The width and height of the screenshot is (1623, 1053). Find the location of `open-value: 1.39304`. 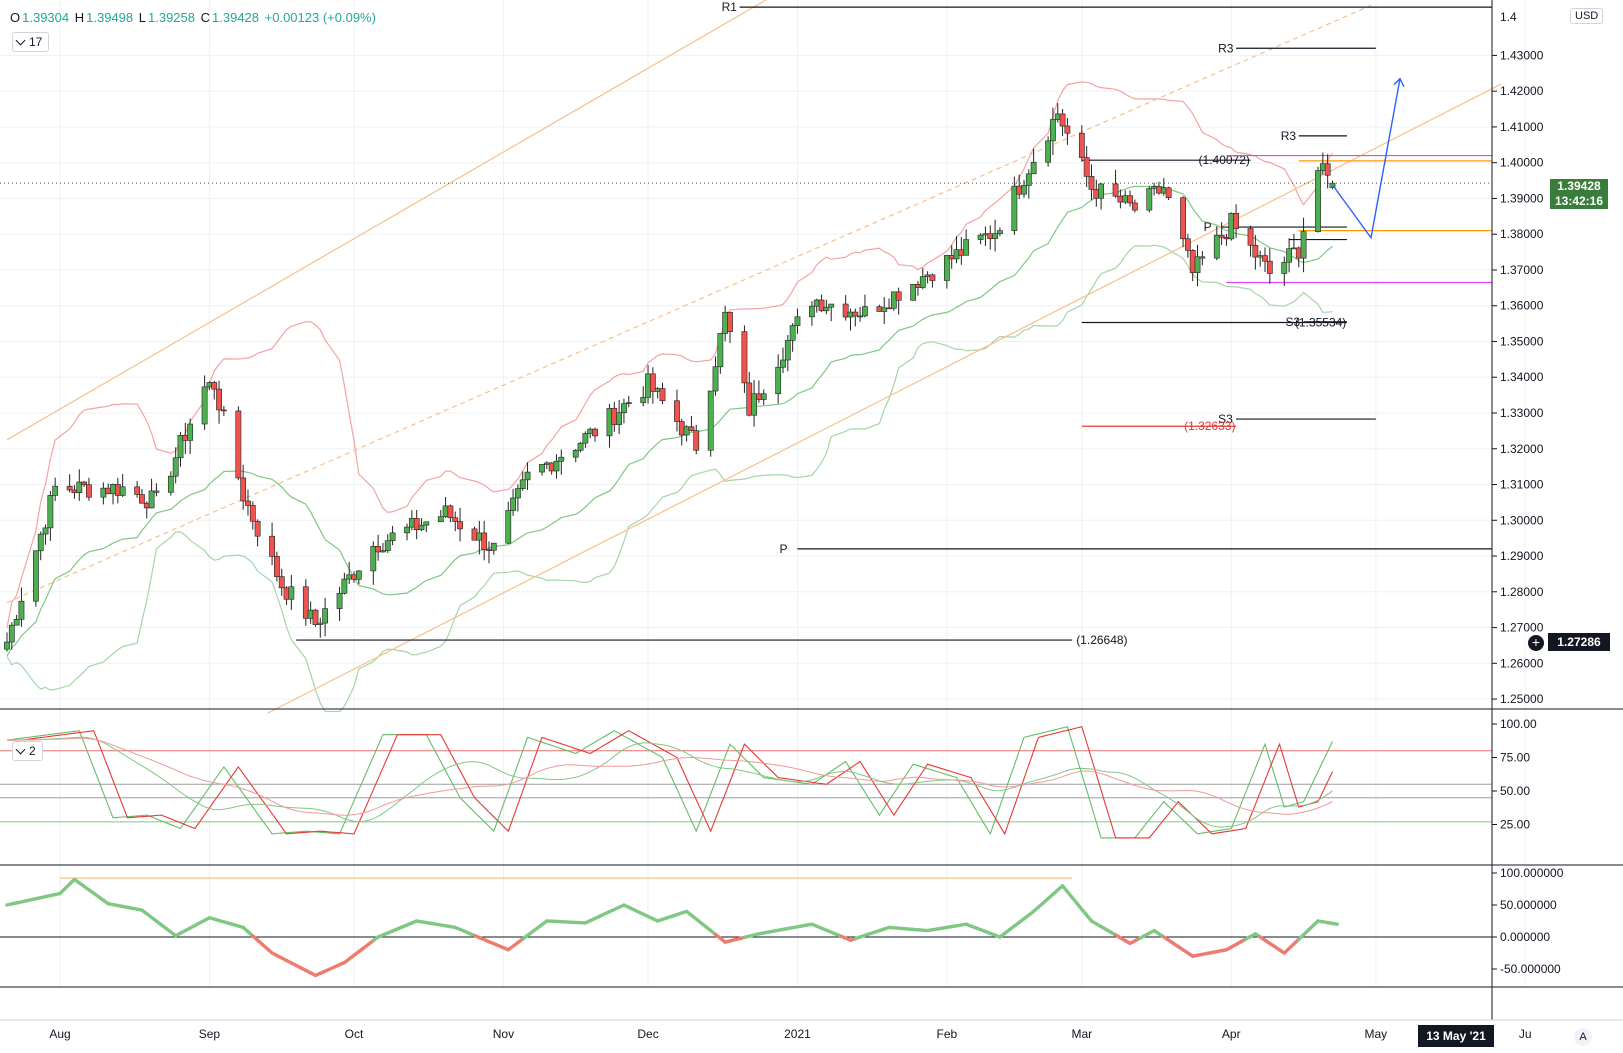

open-value: 1.39304 is located at coordinates (46, 17).